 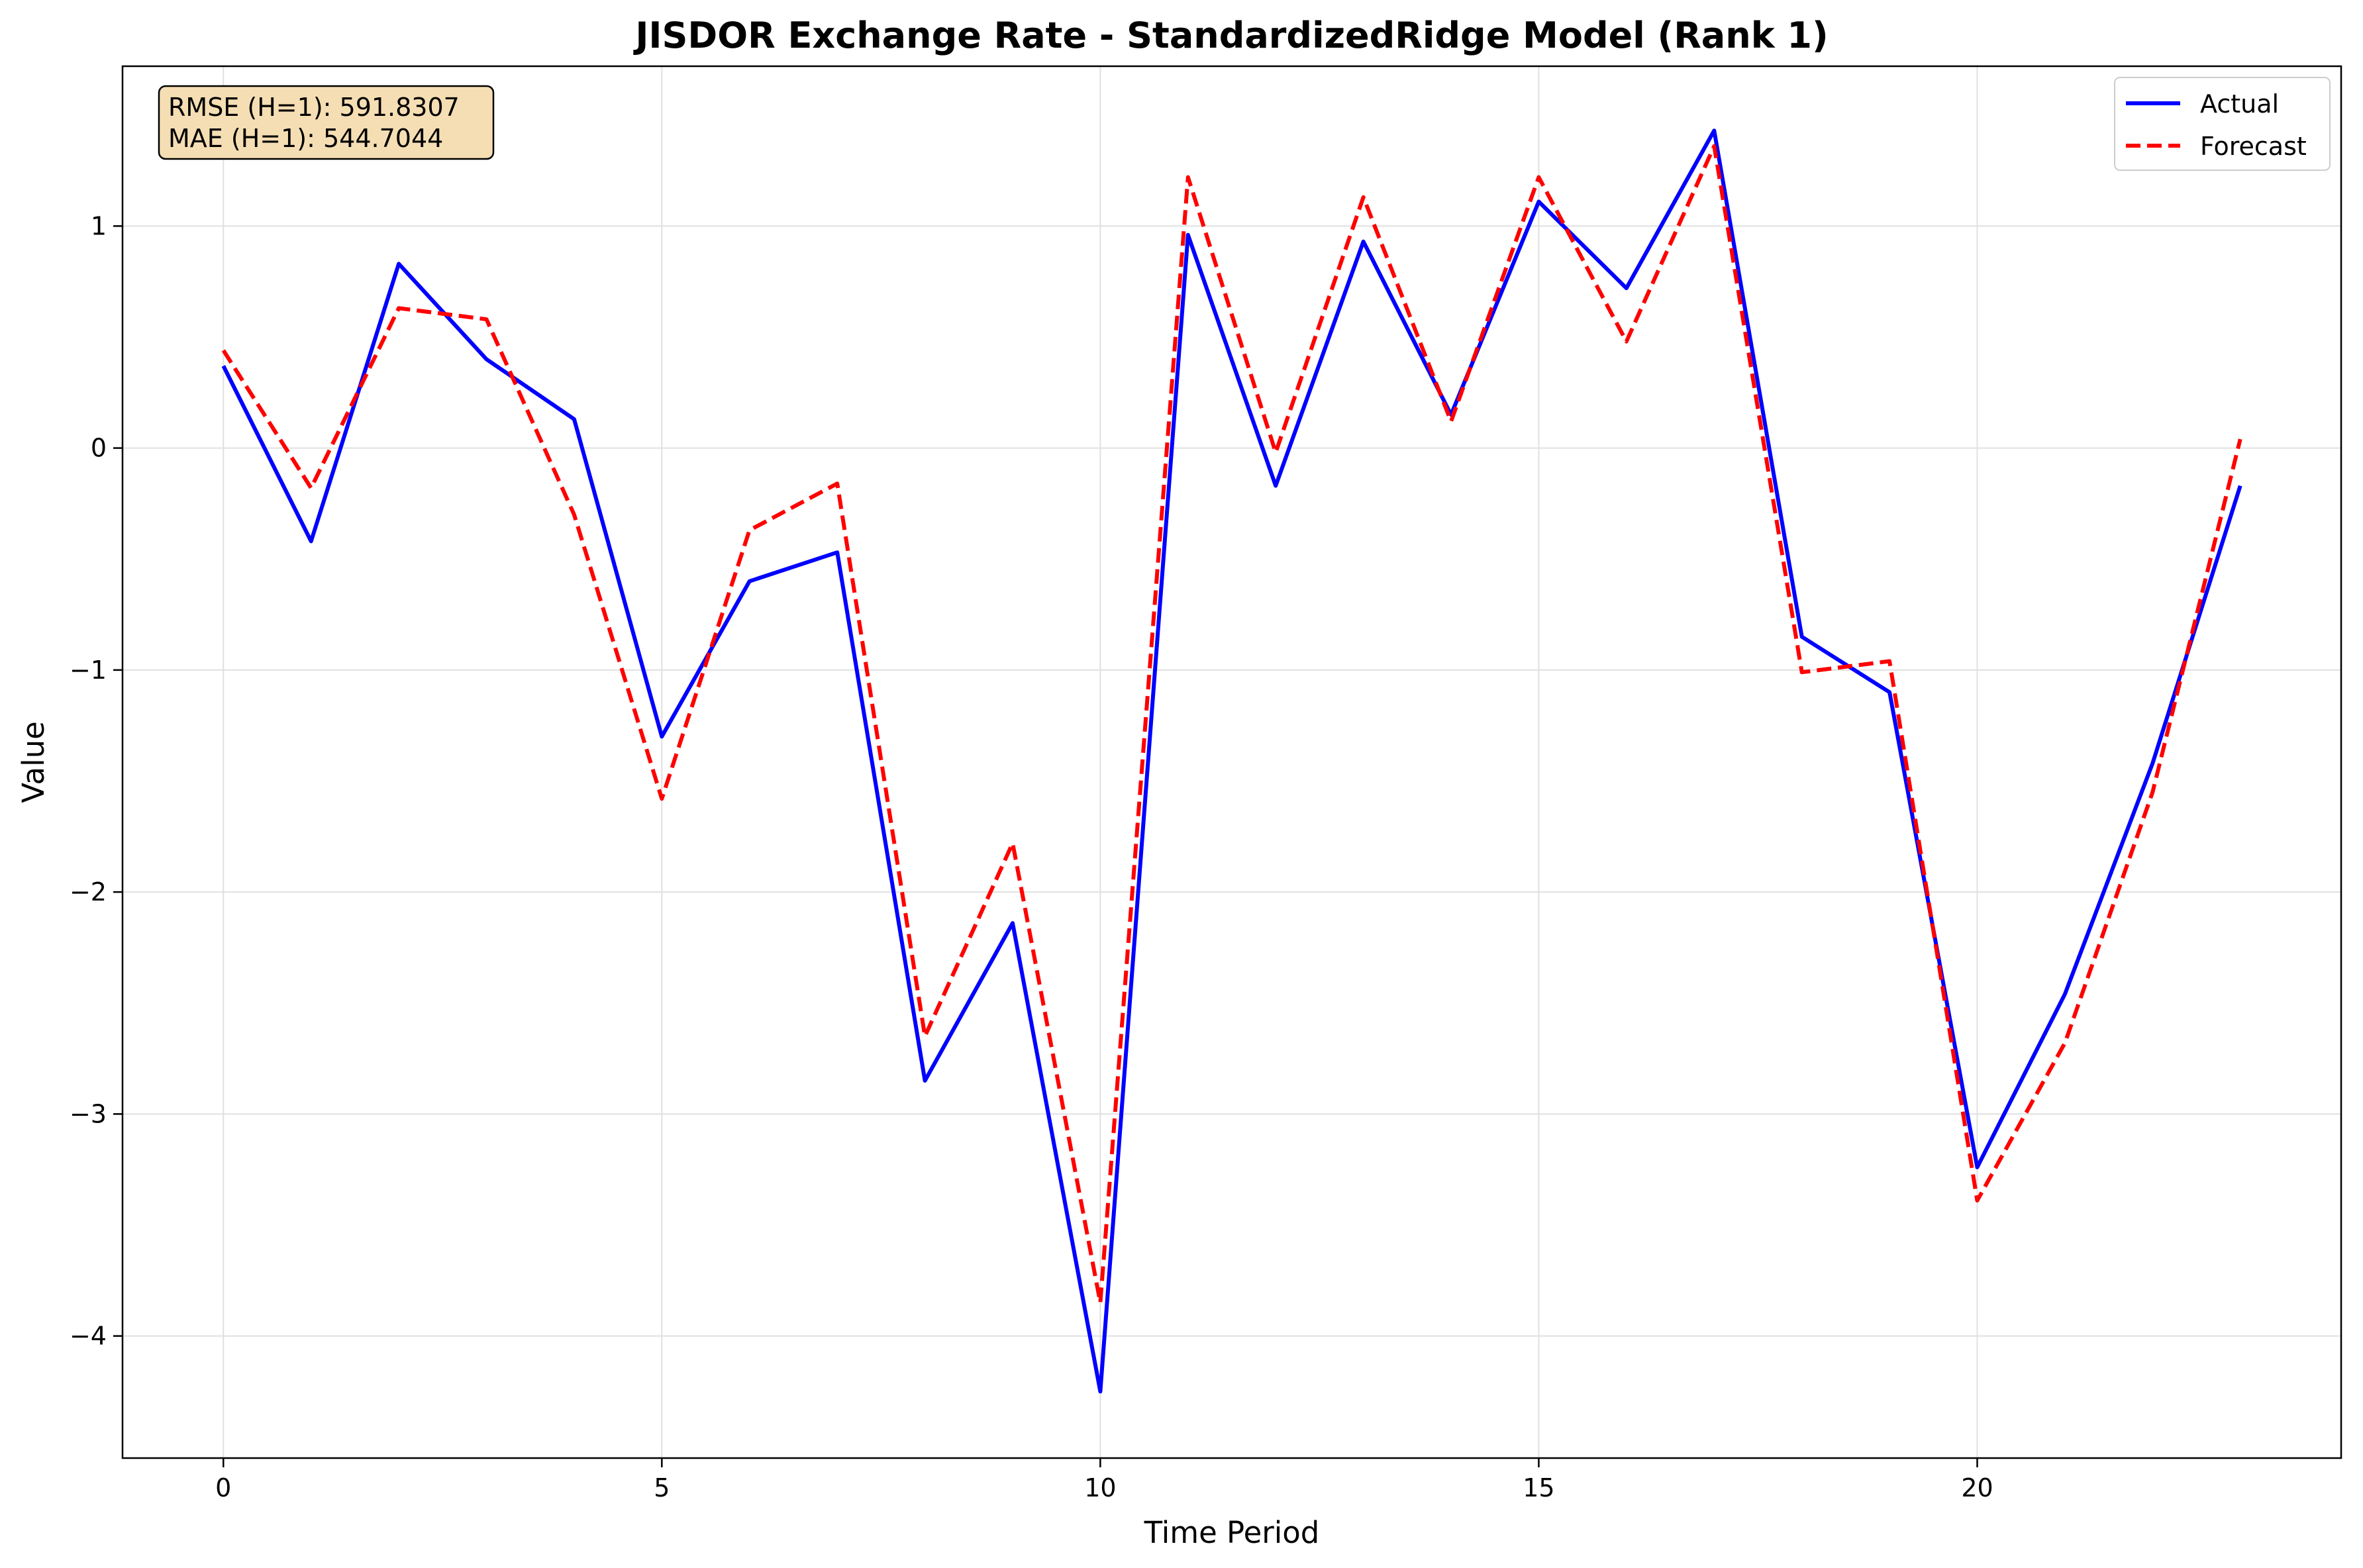 What do you see at coordinates (314, 107) in the screenshot?
I see `rmse-text: RMSE (H=1): 591.8307` at bounding box center [314, 107].